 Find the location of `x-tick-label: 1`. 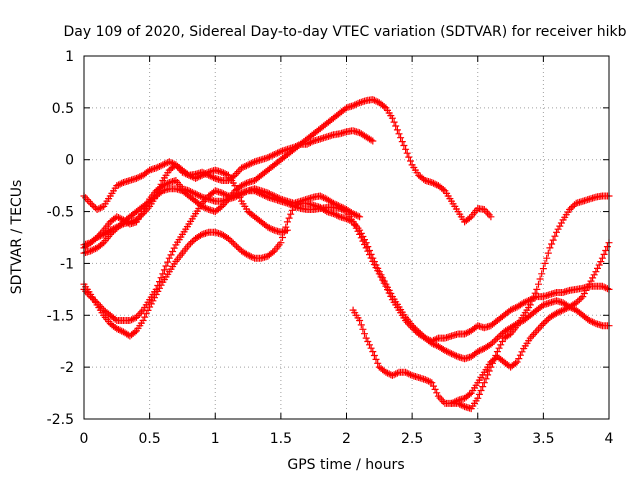

x-tick-label: 1 is located at coordinates (215, 439).